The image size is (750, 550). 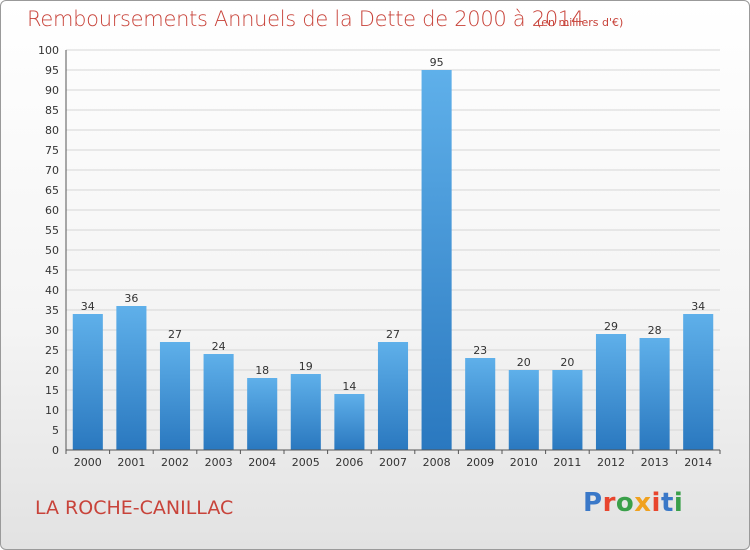 What do you see at coordinates (306, 366) in the screenshot?
I see `data-label-2005: 19` at bounding box center [306, 366].